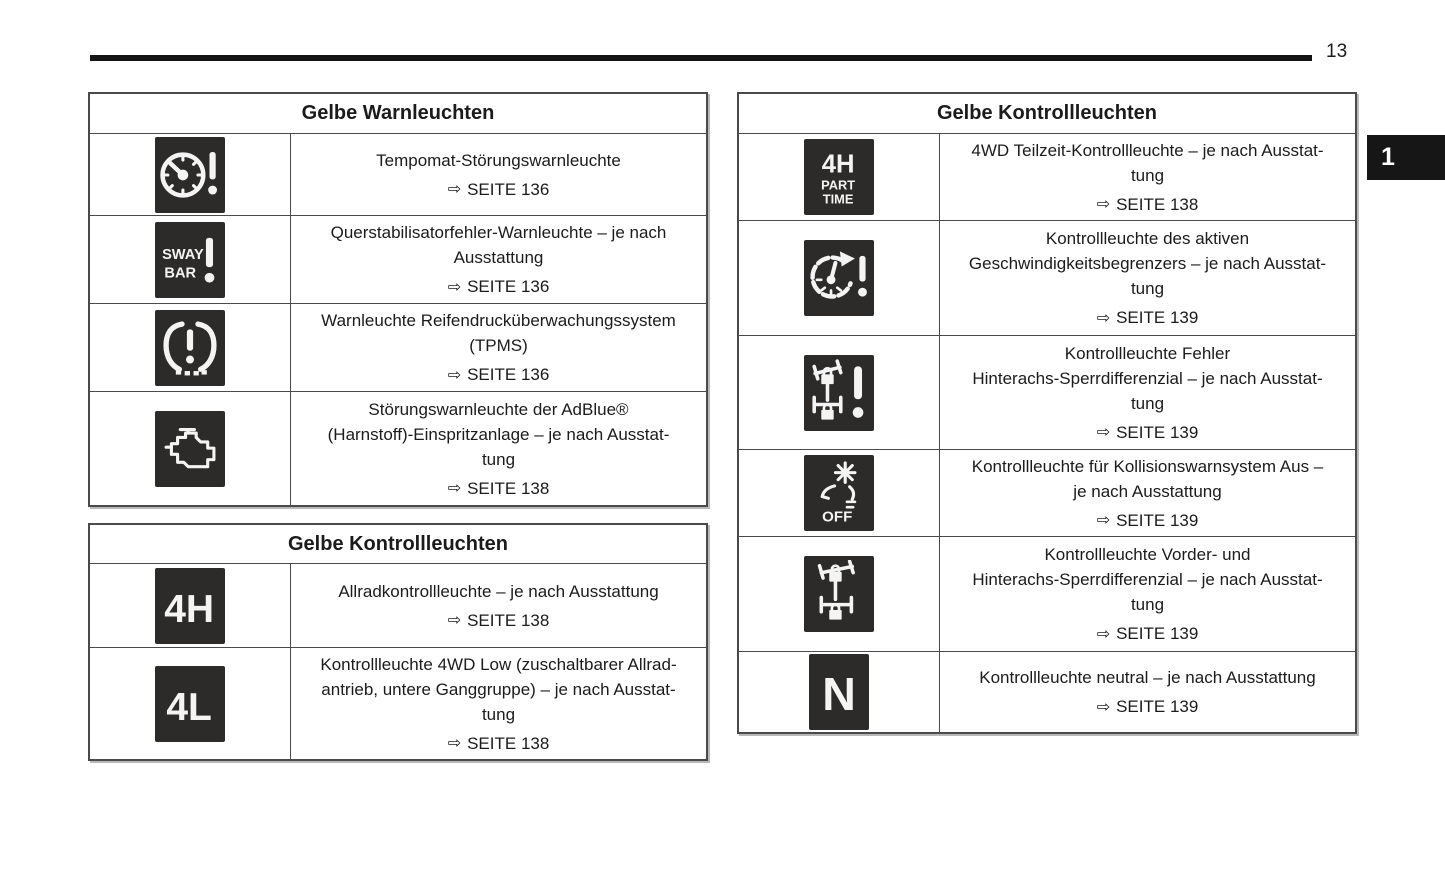 The height and width of the screenshot is (881, 1445). I want to click on svg-text: 4L, so click(188, 706).